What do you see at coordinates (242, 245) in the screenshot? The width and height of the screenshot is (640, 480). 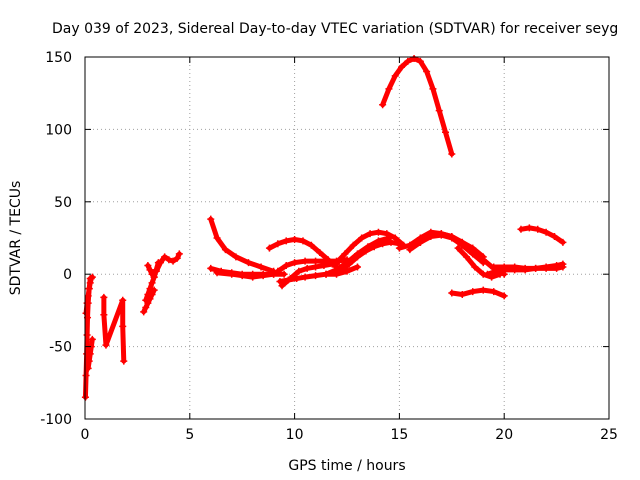 I see `series-arc-6h-a` at bounding box center [242, 245].